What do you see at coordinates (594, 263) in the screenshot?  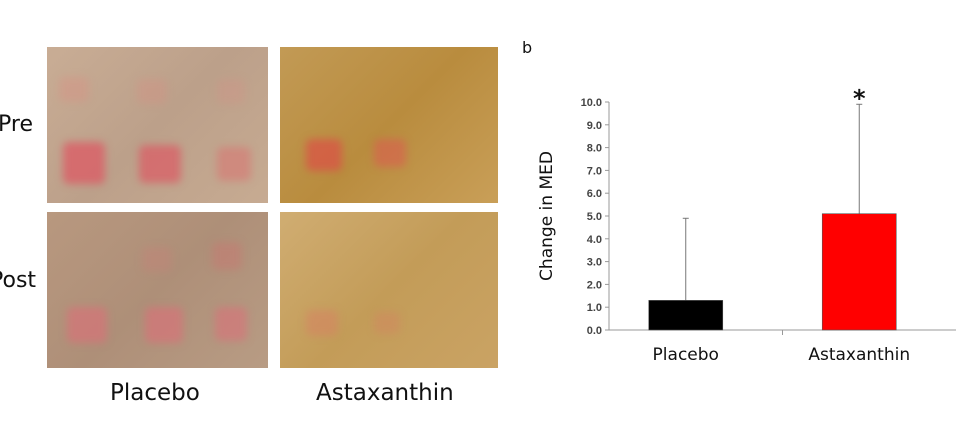 I see `y-tick-label: 3.0` at bounding box center [594, 263].